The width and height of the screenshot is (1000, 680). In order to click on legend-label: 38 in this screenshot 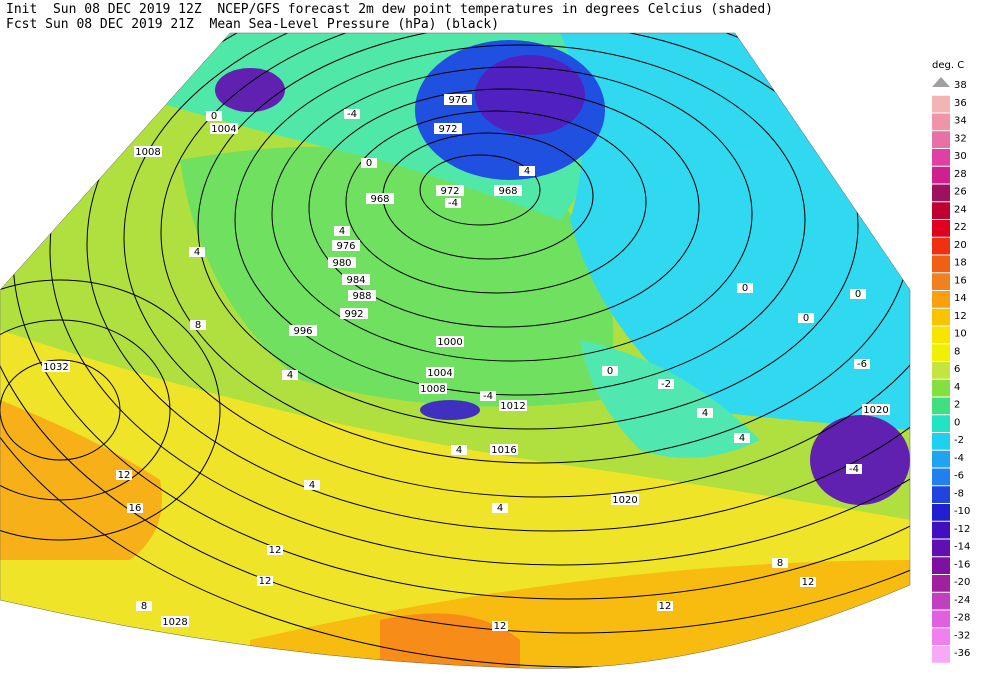, I will do `click(960, 85)`.